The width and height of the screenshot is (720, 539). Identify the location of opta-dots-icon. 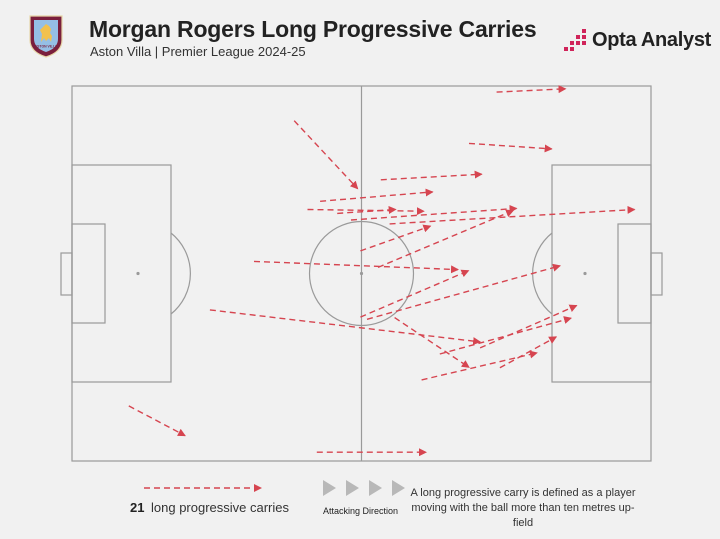
(575, 40).